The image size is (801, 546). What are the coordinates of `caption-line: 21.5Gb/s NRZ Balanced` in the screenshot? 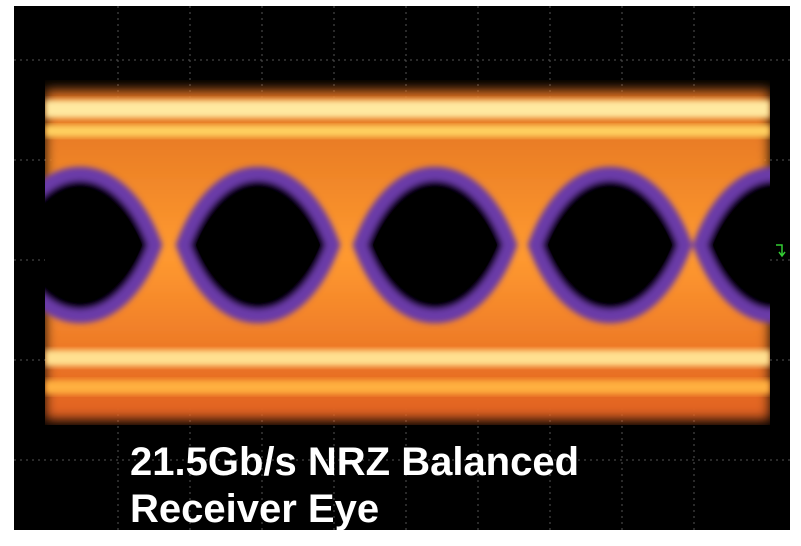 It's located at (354, 462).